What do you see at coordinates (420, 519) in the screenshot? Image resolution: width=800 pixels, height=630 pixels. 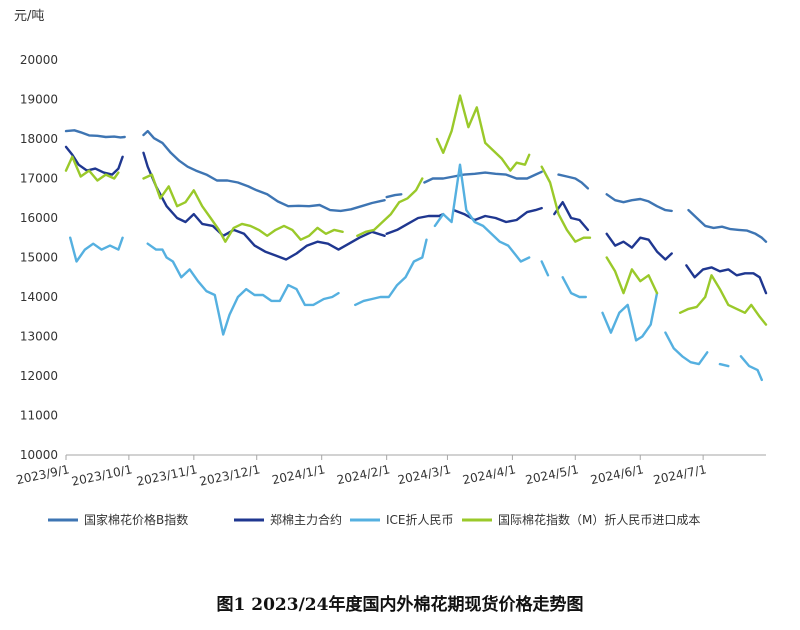 I see `legend-label: ICE折人民币` at bounding box center [420, 519].